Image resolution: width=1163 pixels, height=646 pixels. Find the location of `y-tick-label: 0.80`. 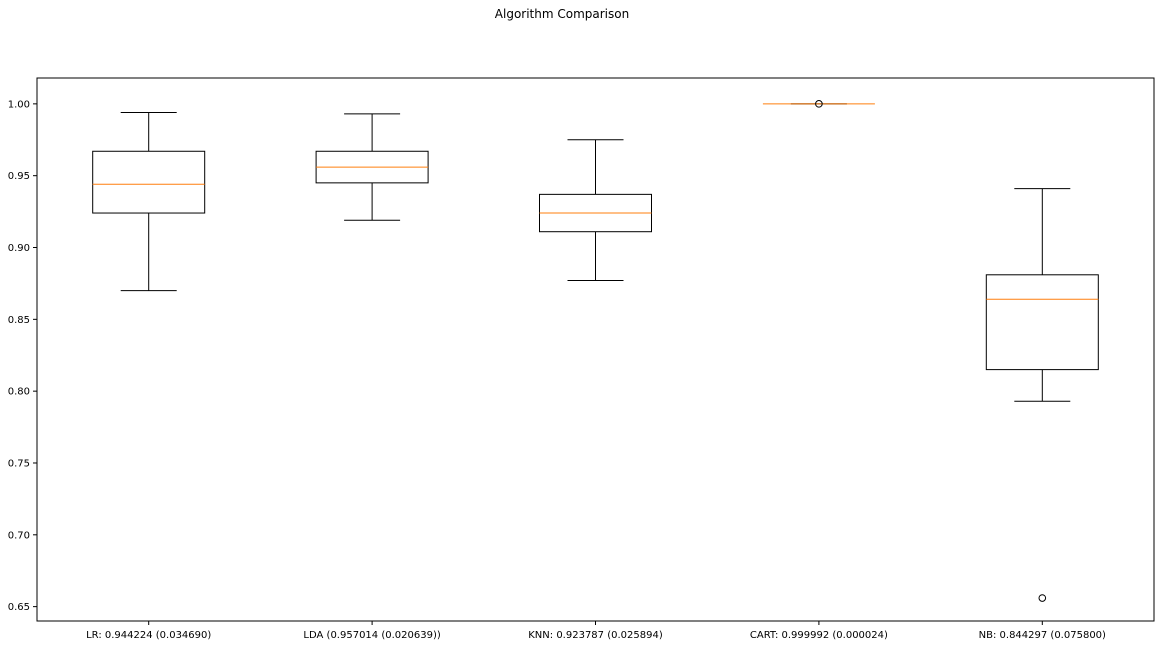

y-tick-label: 0.80 is located at coordinates (19, 392).